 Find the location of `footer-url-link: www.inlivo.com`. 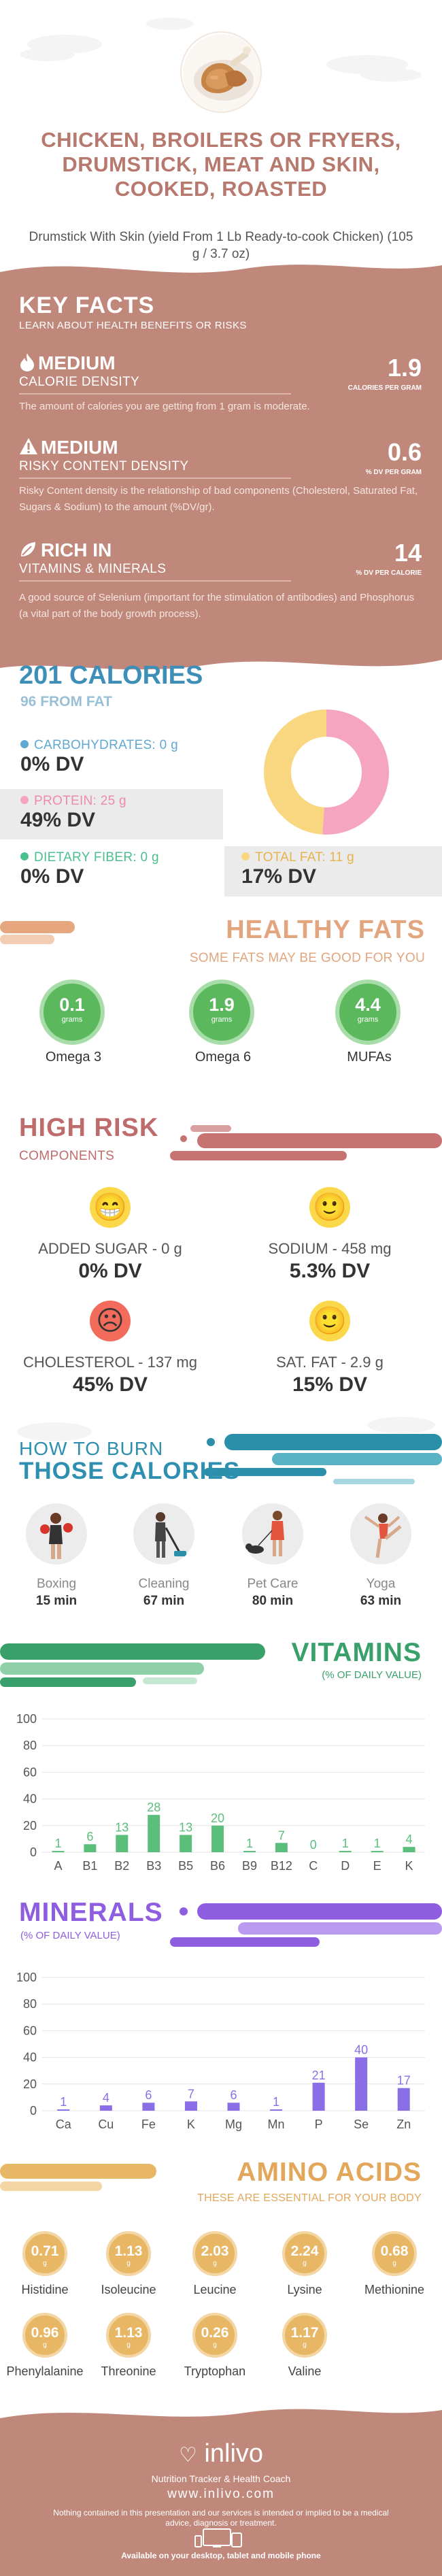

footer-url-link: www.inlivo.com is located at coordinates (221, 2494).